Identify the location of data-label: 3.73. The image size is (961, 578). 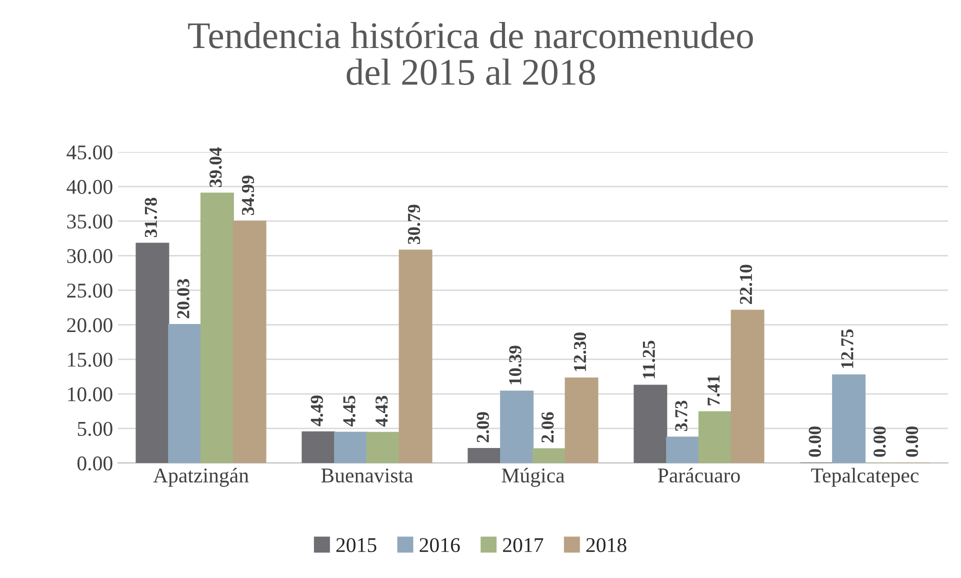
(681, 416).